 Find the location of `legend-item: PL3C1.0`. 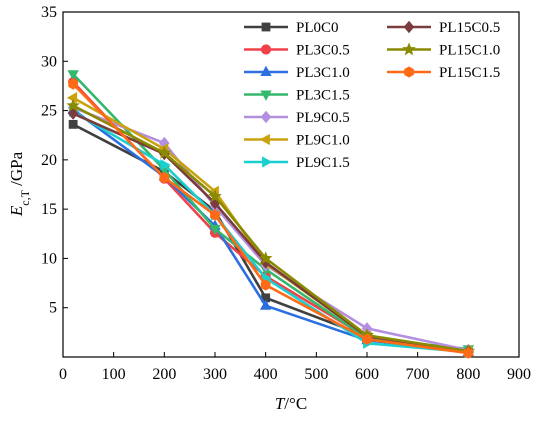

legend-item: PL3C1.0 is located at coordinates (297, 73).